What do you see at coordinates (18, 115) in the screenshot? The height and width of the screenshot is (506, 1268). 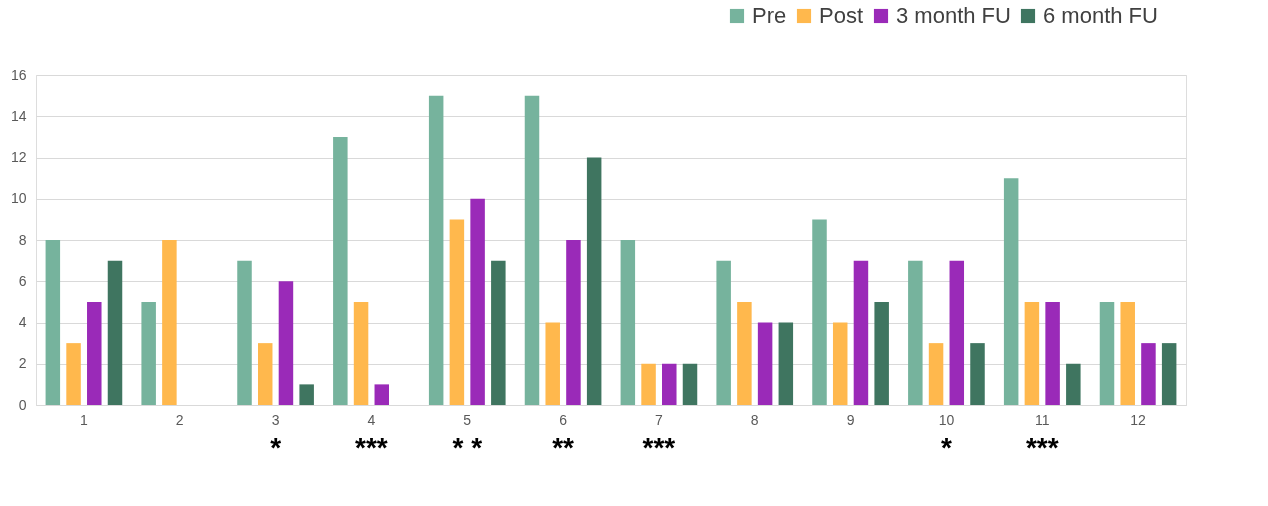 I see `y-tick-label: 14` at bounding box center [18, 115].